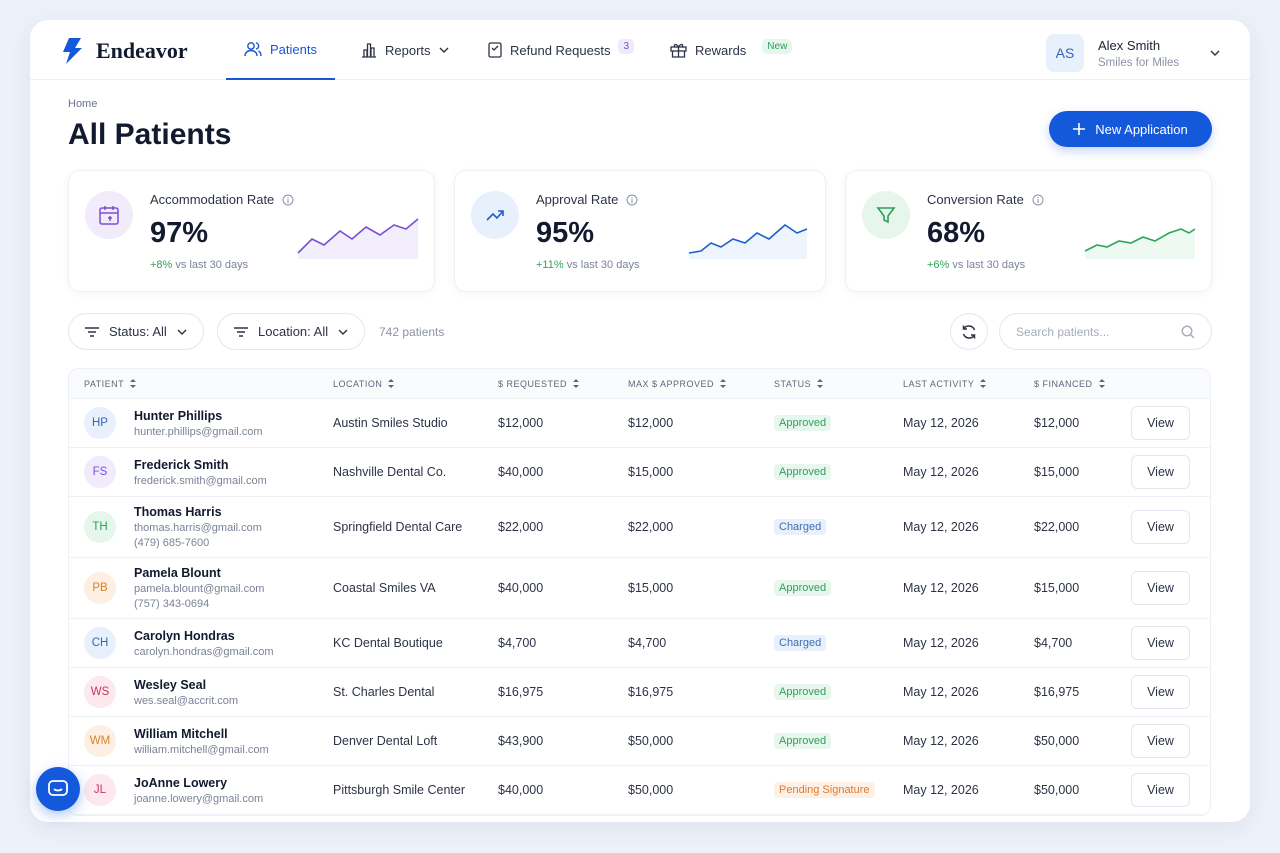 The image size is (1280, 853). I want to click on patient-info: Wesley Seal wes.seal@accrit.com, so click(186, 692).